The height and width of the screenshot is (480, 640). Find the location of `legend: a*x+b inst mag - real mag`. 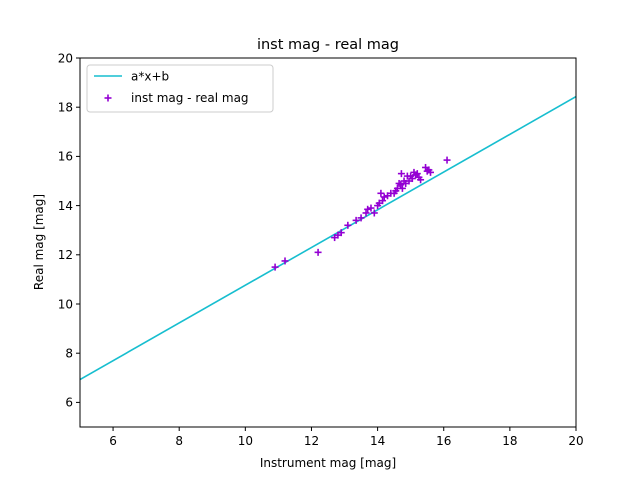

legend: a*x+b inst mag - real mag is located at coordinates (180, 88).